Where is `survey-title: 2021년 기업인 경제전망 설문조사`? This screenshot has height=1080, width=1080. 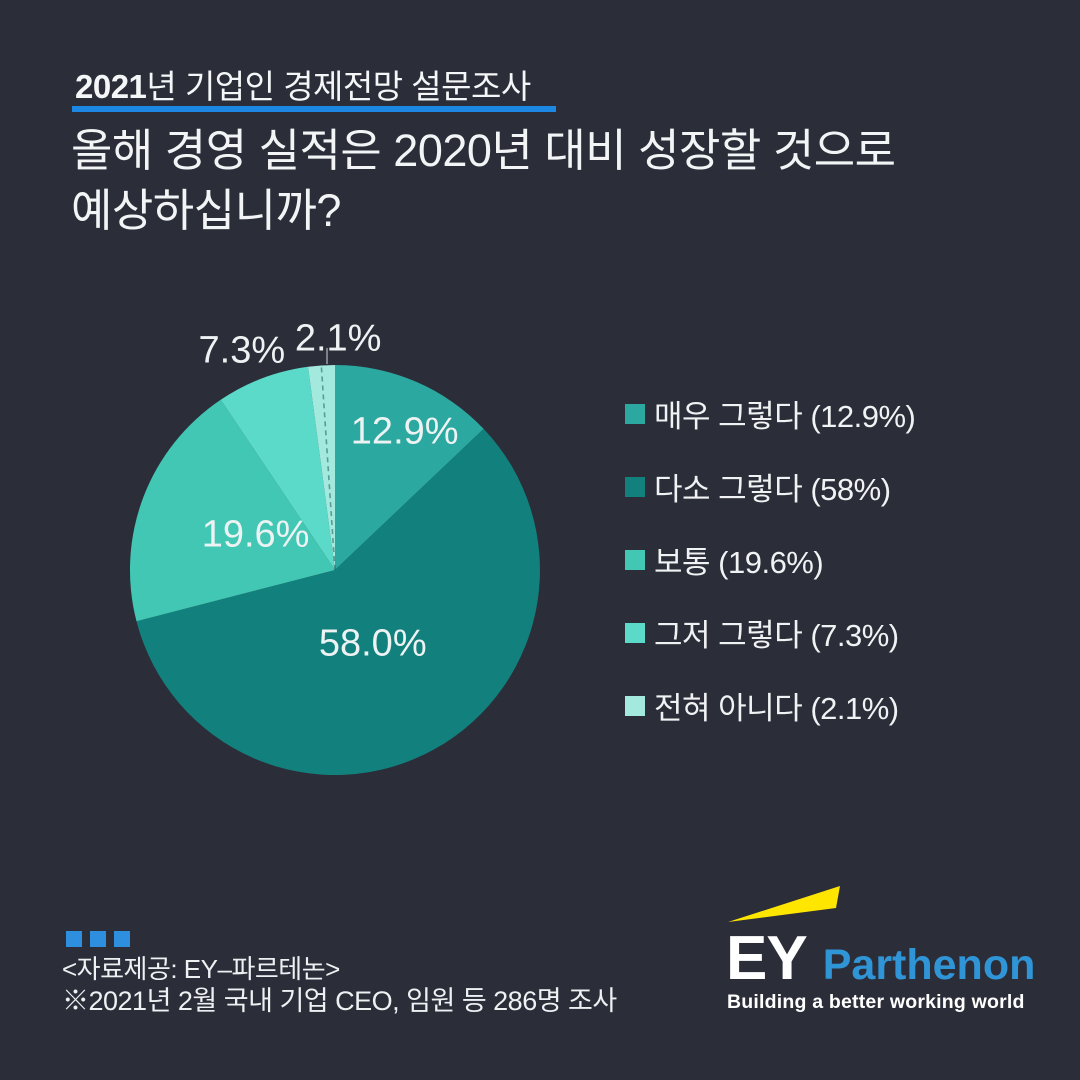
survey-title: 2021년 기업인 경제전망 설문조사 is located at coordinates (303, 84).